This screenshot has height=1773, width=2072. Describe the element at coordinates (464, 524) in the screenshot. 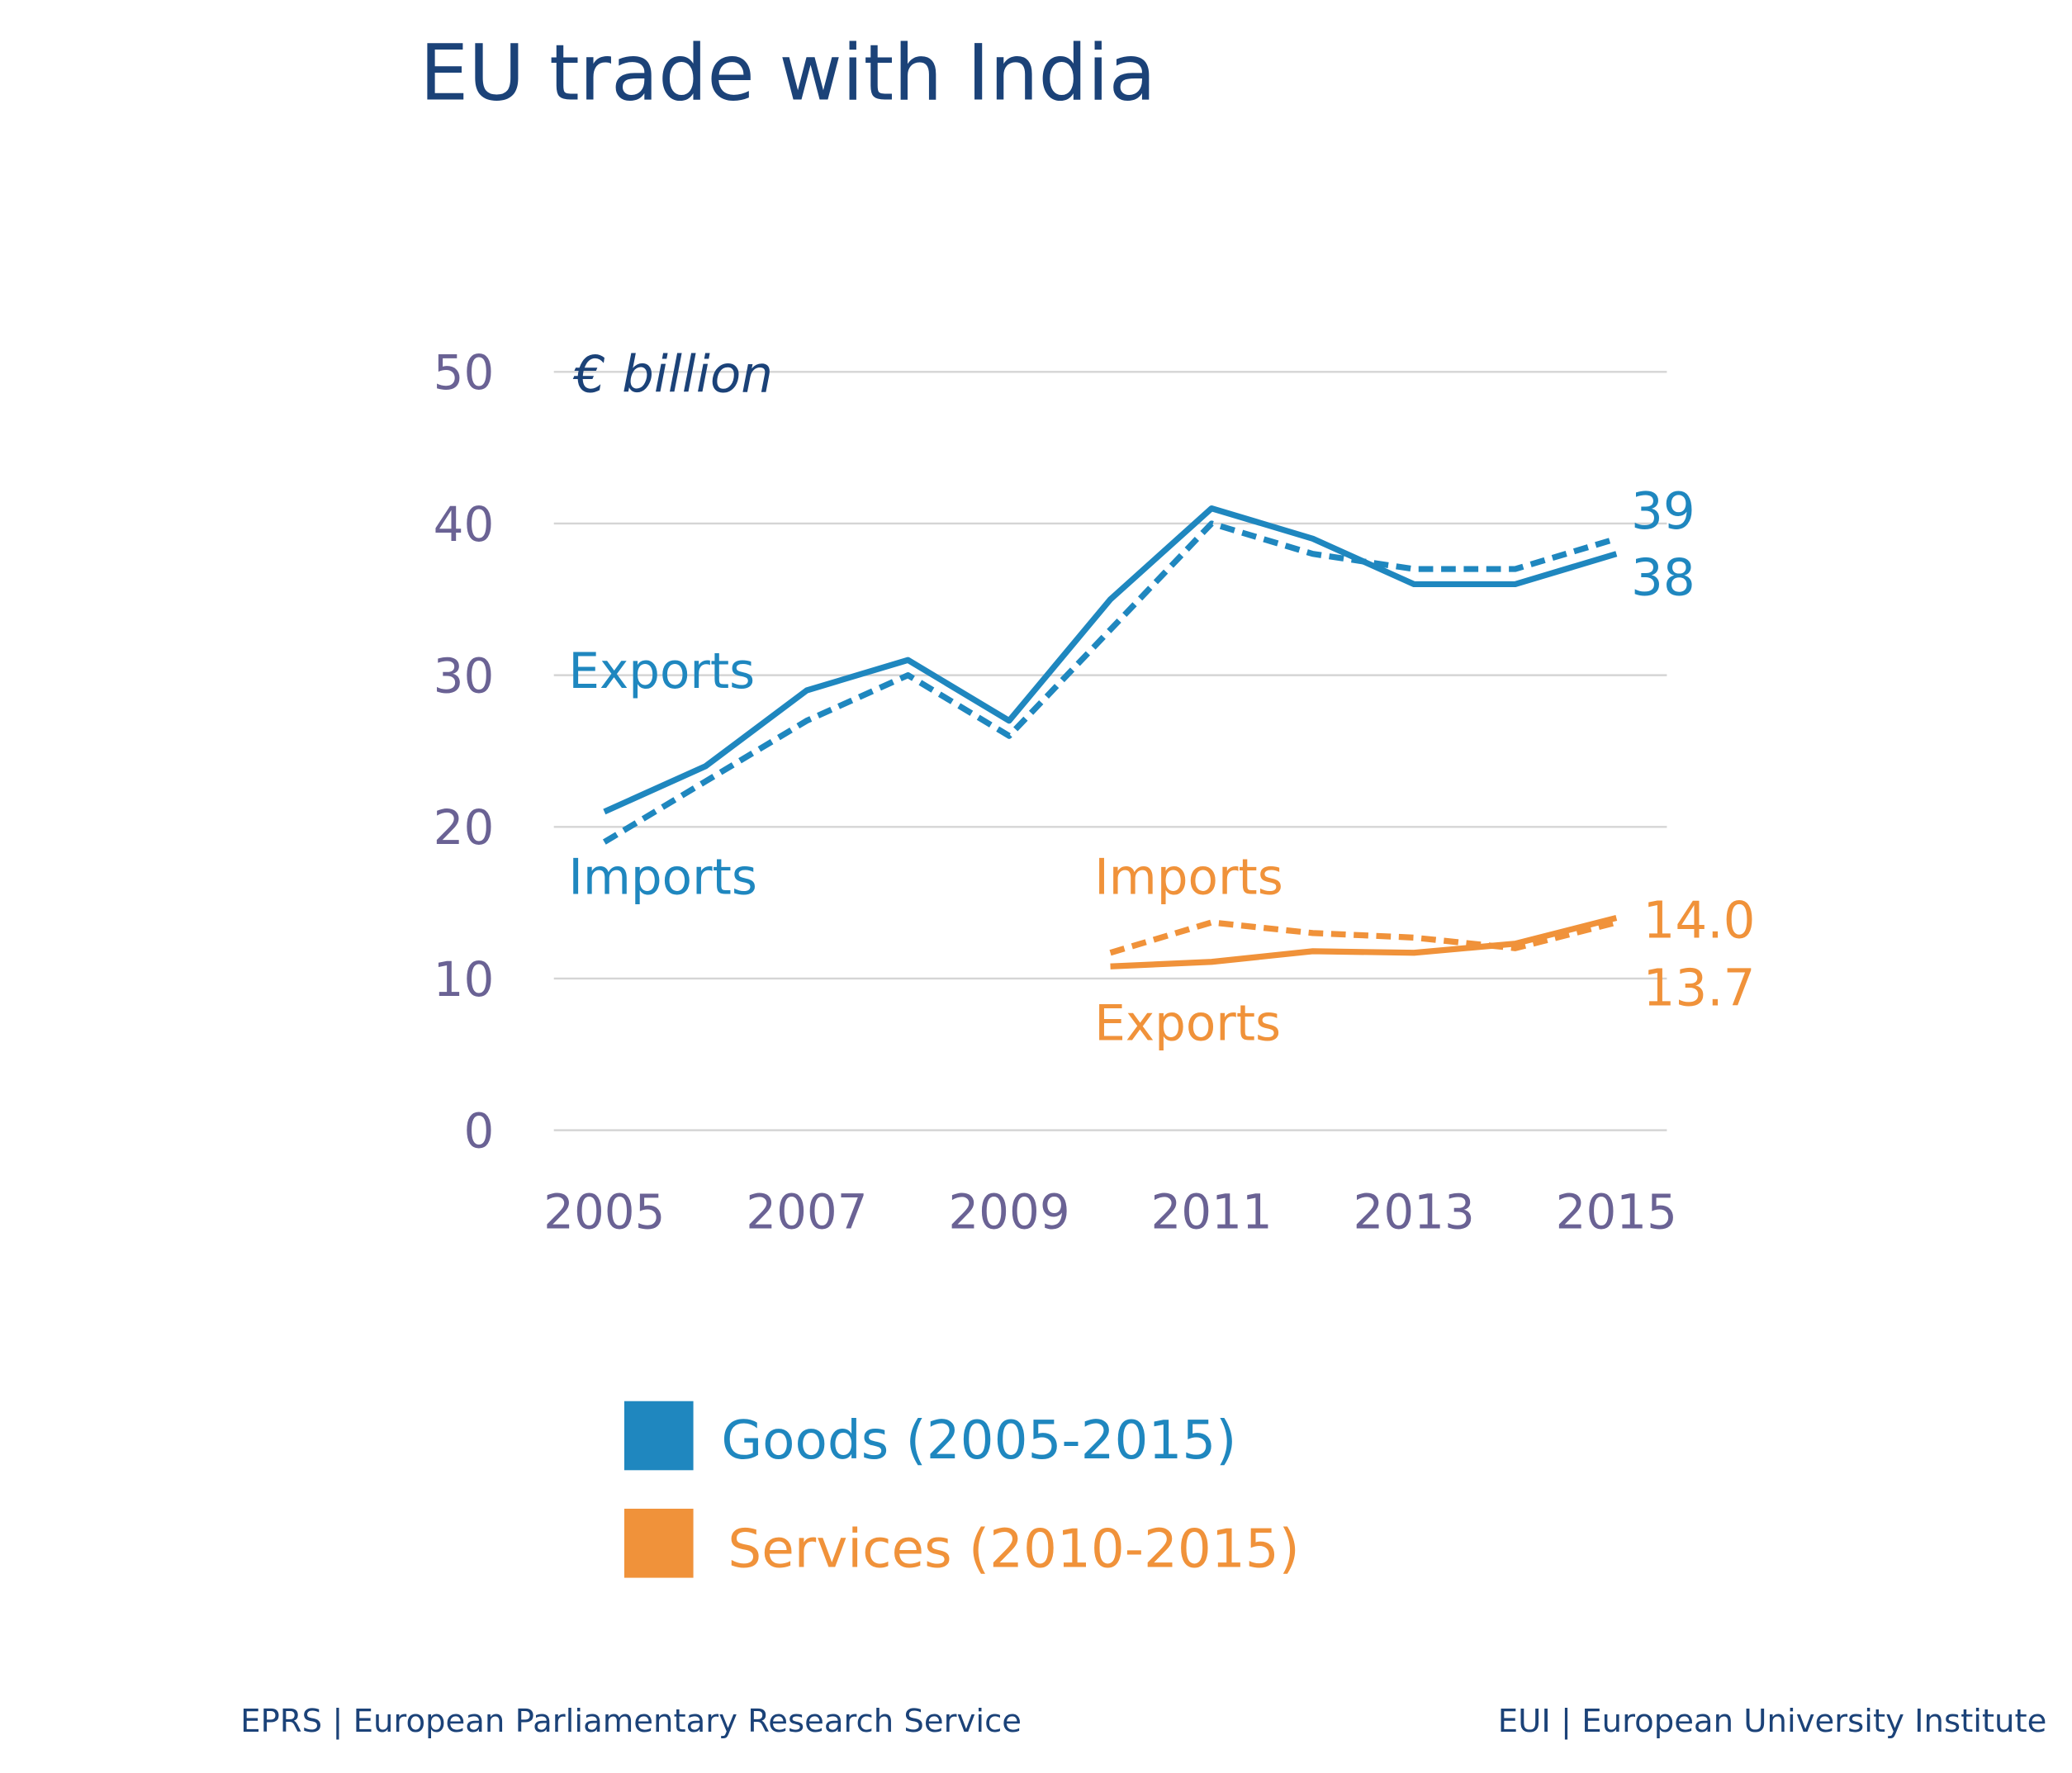

I see `y-tick-label: 40` at that location.